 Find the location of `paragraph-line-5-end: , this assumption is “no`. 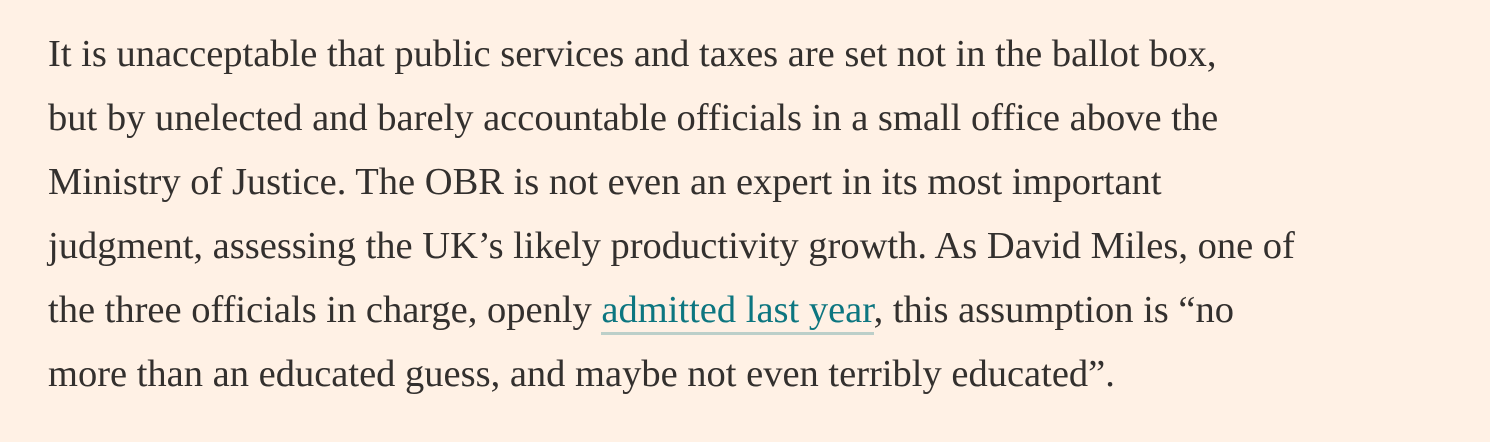

paragraph-line-5-end: , this assumption is “no is located at coordinates (1053, 310).